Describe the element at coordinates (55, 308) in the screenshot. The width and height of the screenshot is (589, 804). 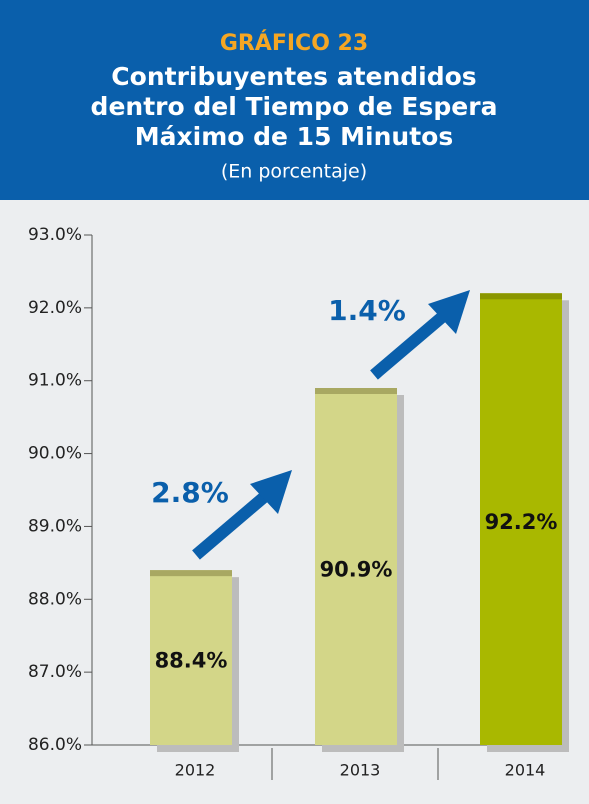
I see `y-tick-label: 92.0%` at that location.